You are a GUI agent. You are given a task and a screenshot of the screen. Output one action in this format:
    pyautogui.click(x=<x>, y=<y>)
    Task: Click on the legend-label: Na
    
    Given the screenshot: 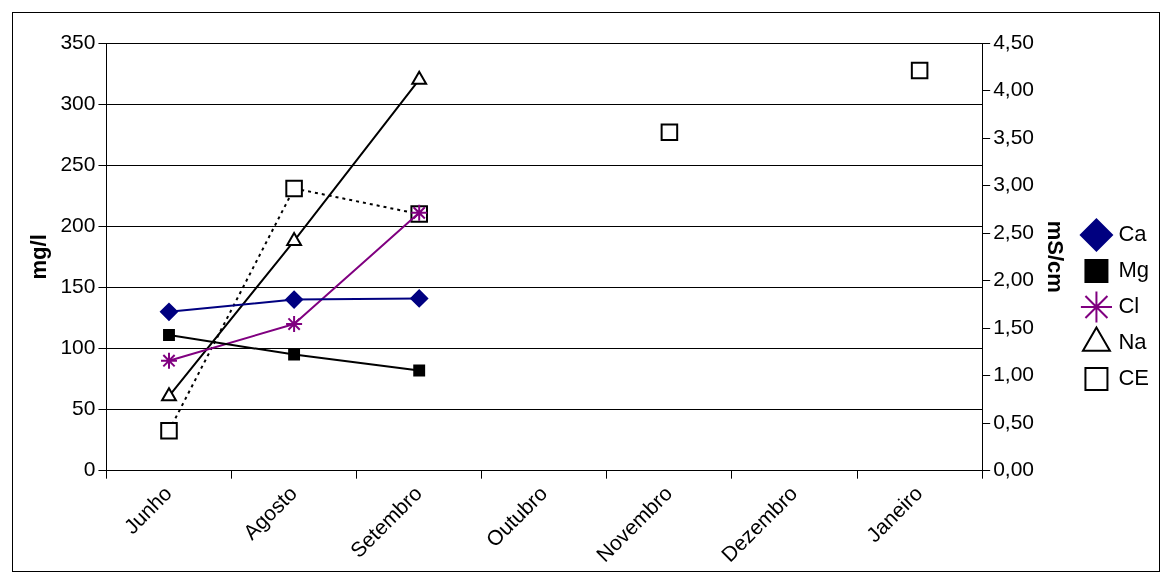 What is the action you would take?
    pyautogui.click(x=1133, y=342)
    